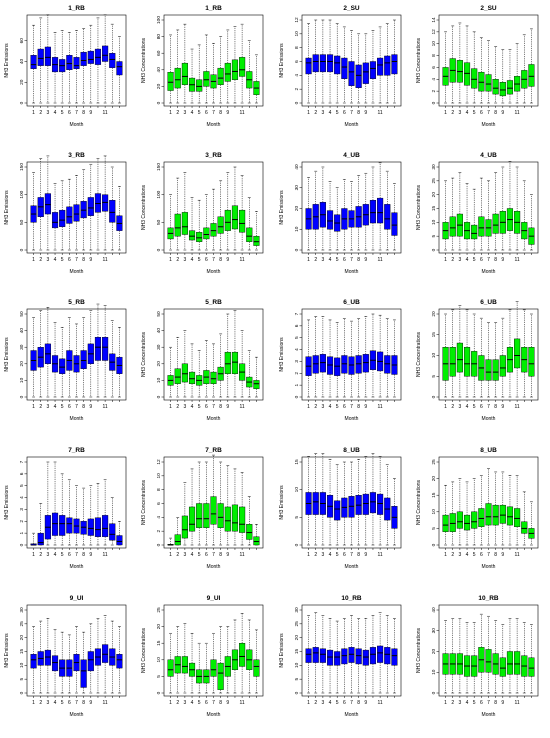 The height and width of the screenshot is (738, 550). What do you see at coordinates (315, 703) in the screenshot?
I see `x-tick-label: 2` at bounding box center [315, 703].